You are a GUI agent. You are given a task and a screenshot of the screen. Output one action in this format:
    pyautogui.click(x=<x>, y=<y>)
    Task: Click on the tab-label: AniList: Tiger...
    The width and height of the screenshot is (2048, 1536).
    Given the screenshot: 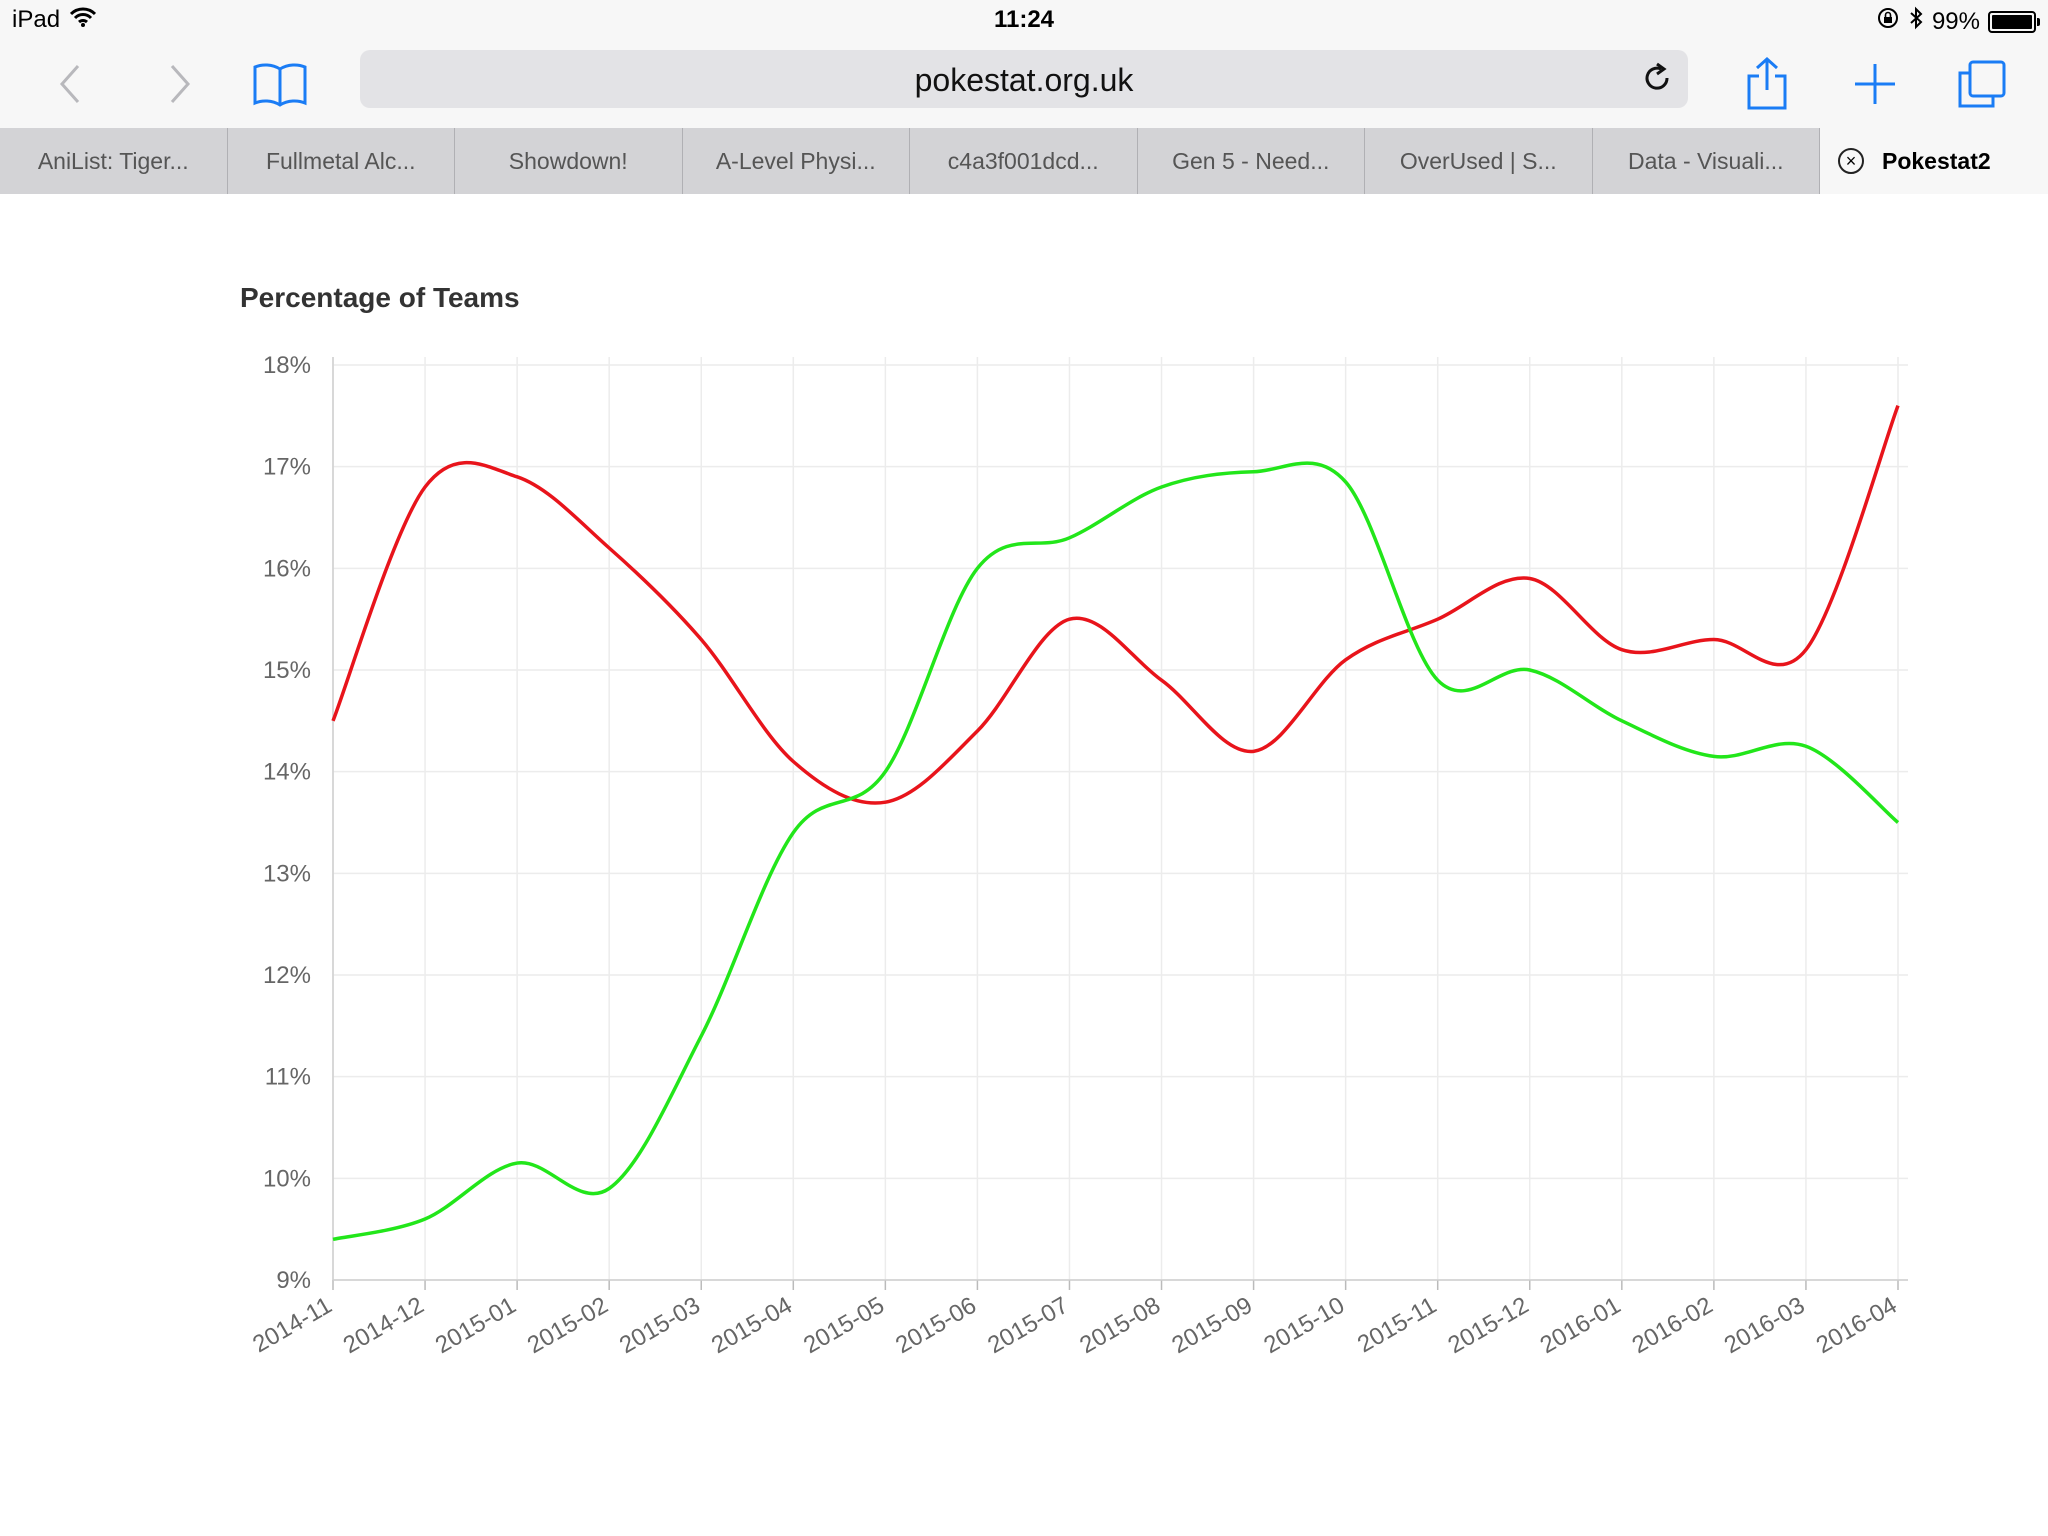 What is the action you would take?
    pyautogui.click(x=113, y=160)
    